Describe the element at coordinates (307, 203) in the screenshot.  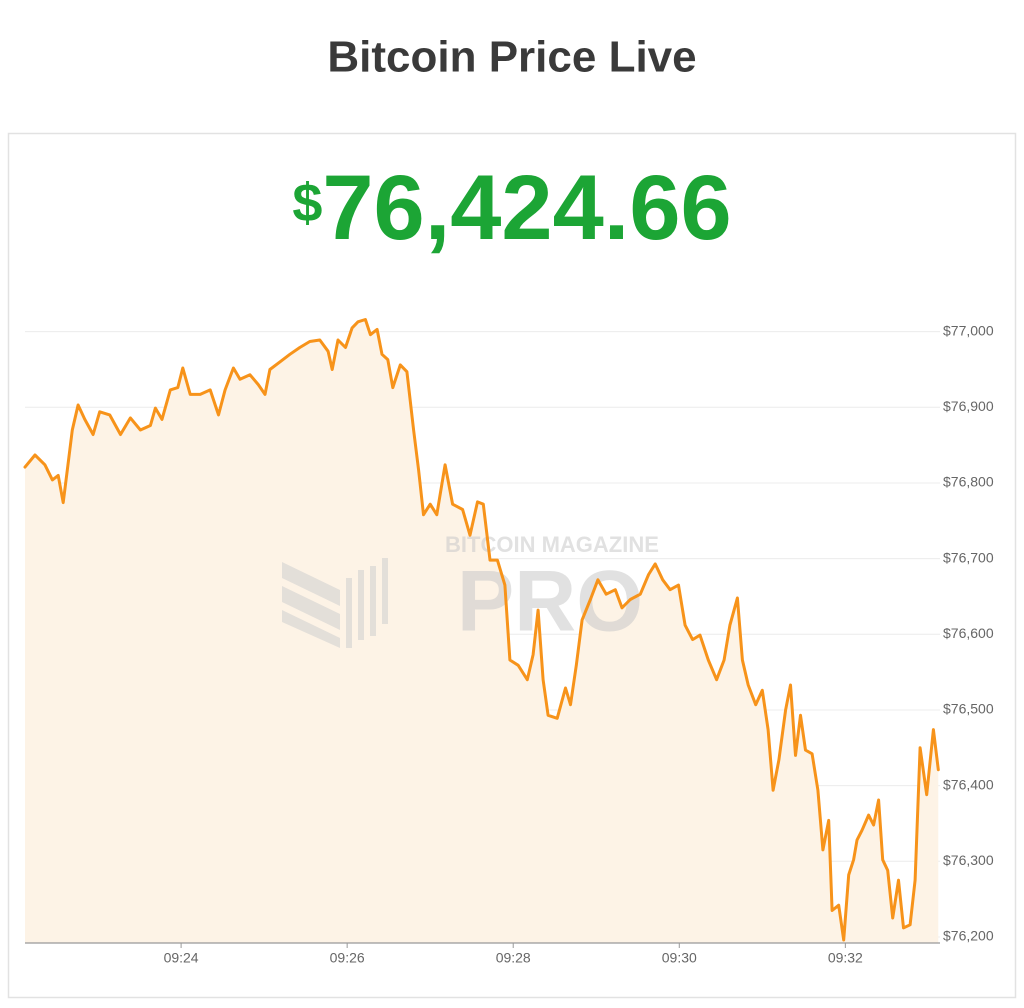
I see `currency-sign: $` at that location.